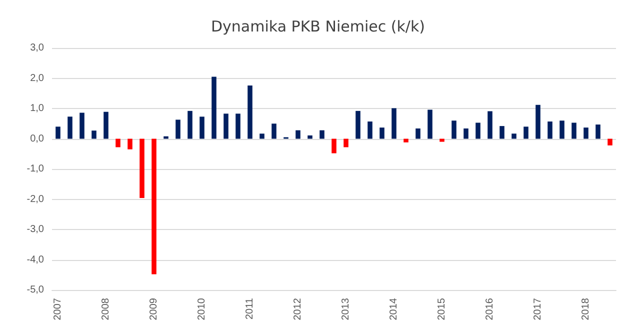 Image resolution: width=640 pixels, height=334 pixels. I want to click on x-tick-label: 2012, so click(298, 309).